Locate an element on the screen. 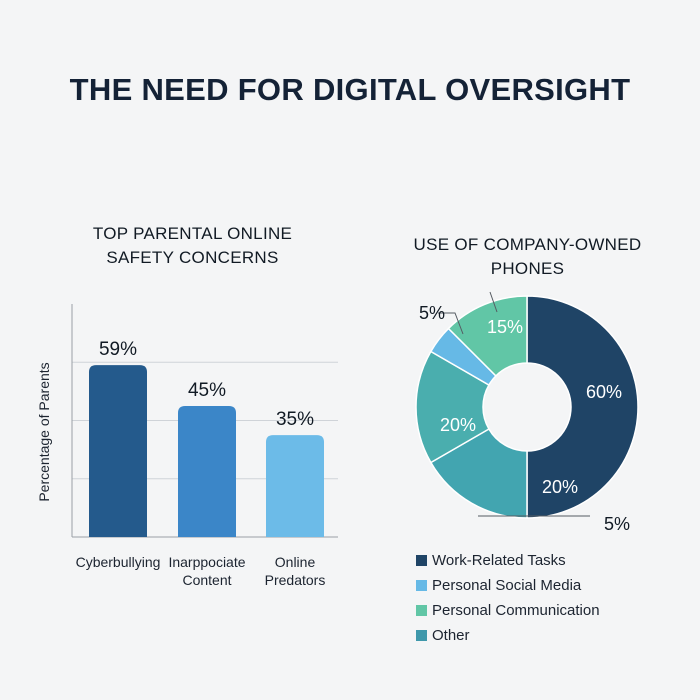 This screenshot has height=700, width=700. bar-category-label: Online is located at coordinates (295, 562).